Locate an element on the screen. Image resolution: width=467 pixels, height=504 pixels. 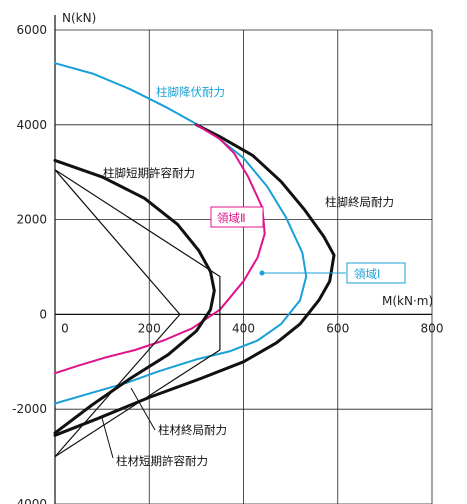
y-tick-label-0: 6000 is located at coordinates (31, 30).